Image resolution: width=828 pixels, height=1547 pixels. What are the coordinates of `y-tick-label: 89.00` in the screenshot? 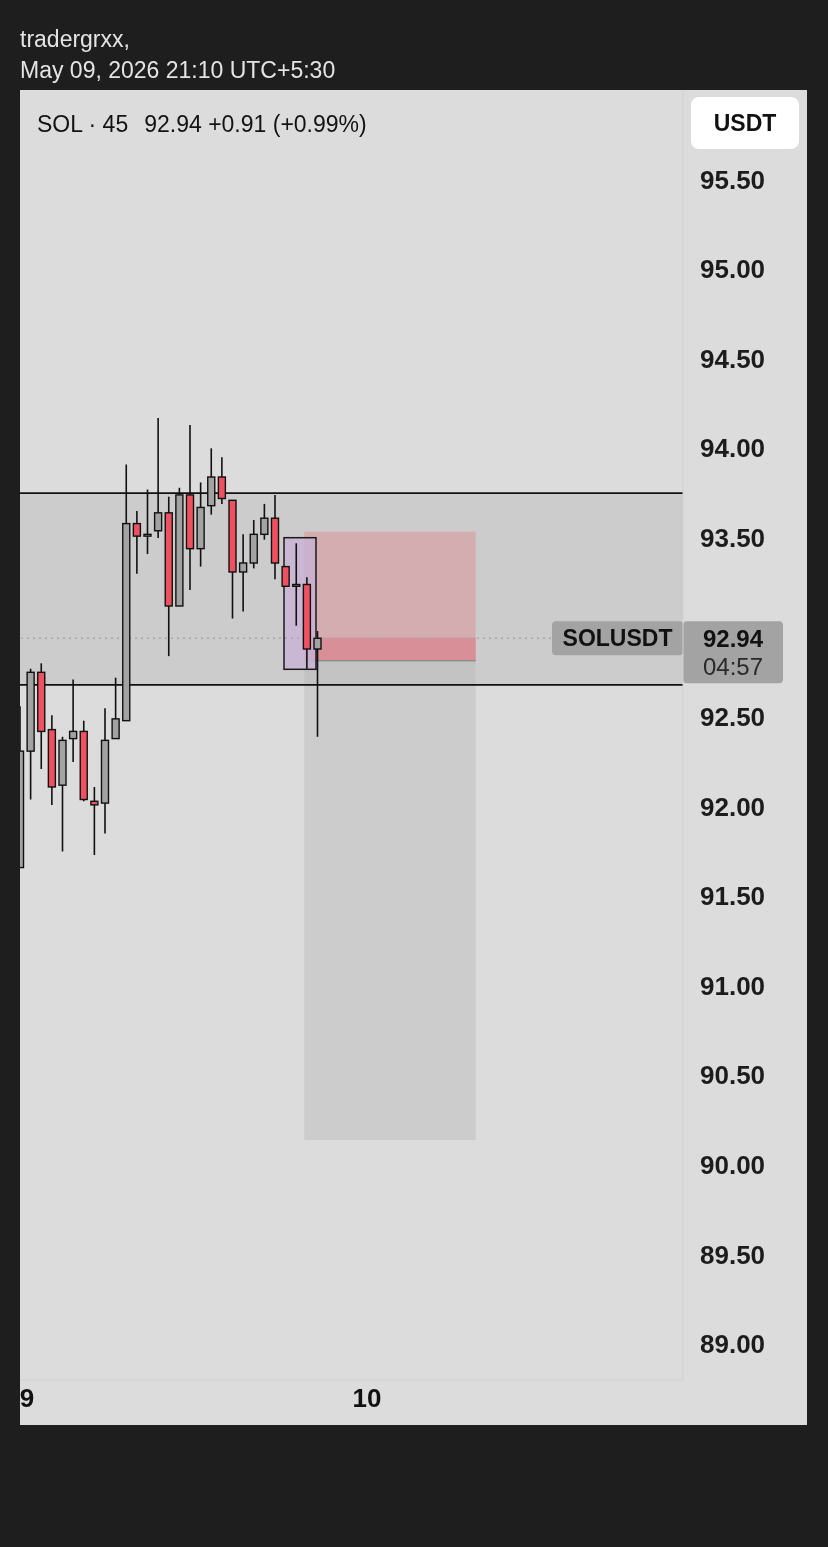 It's located at (733, 1344).